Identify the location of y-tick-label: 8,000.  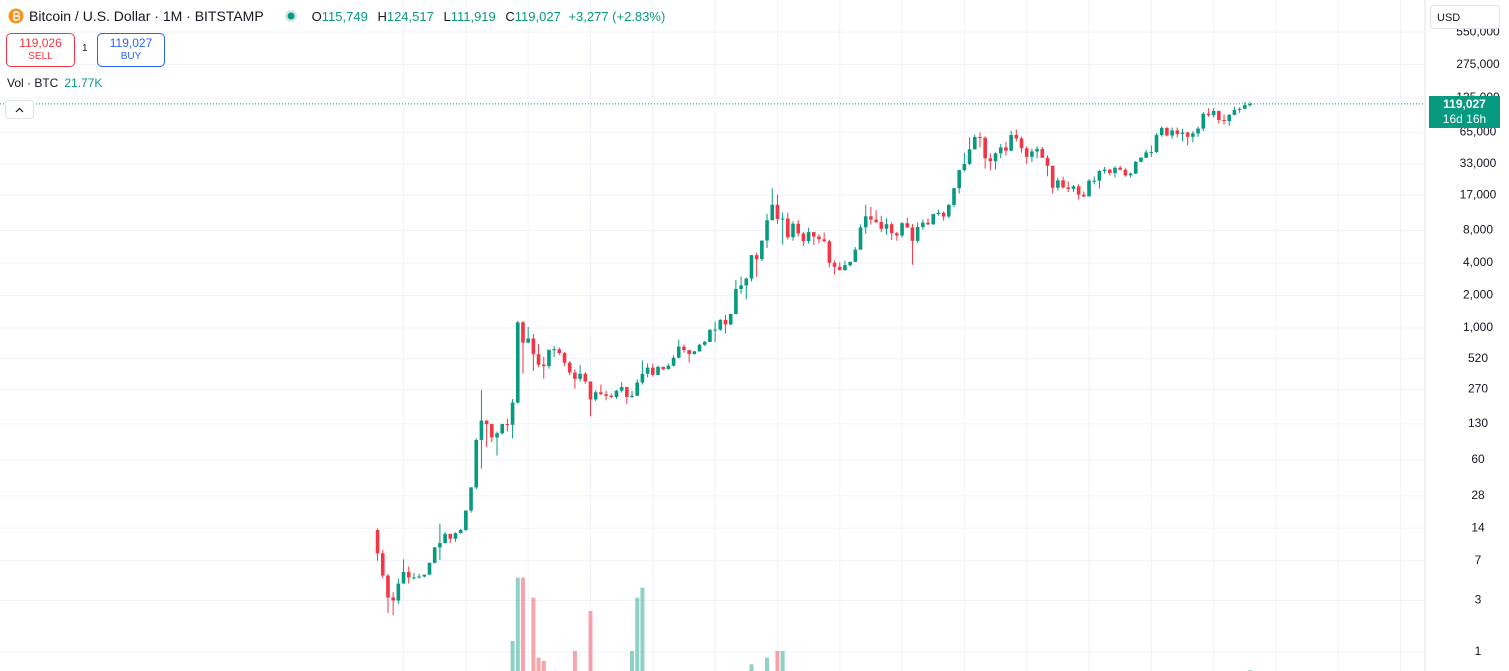
(1478, 230).